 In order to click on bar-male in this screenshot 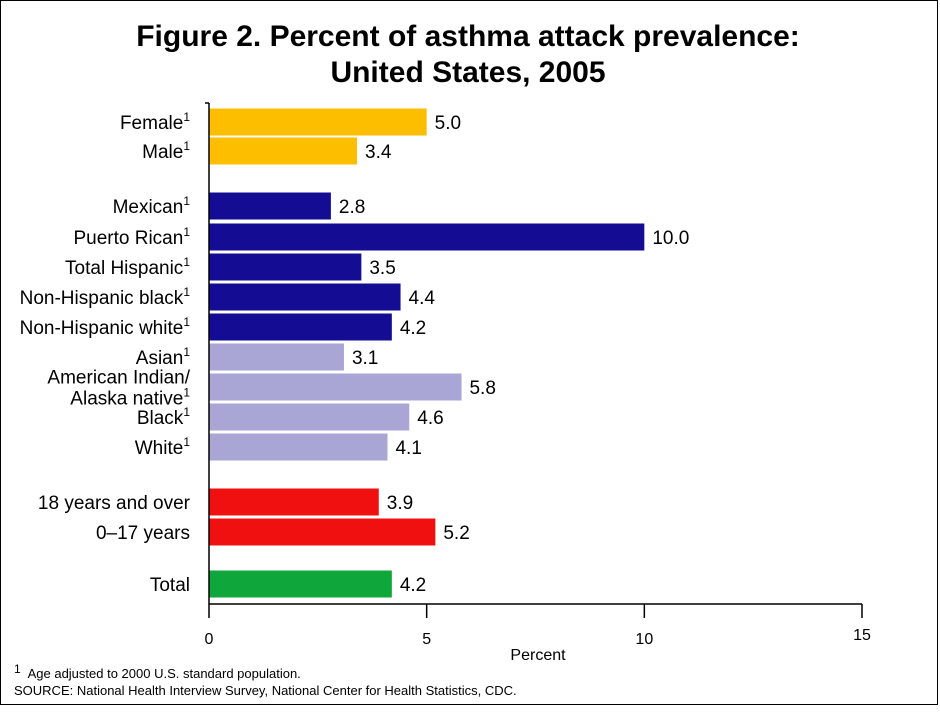, I will do `click(283, 151)`.